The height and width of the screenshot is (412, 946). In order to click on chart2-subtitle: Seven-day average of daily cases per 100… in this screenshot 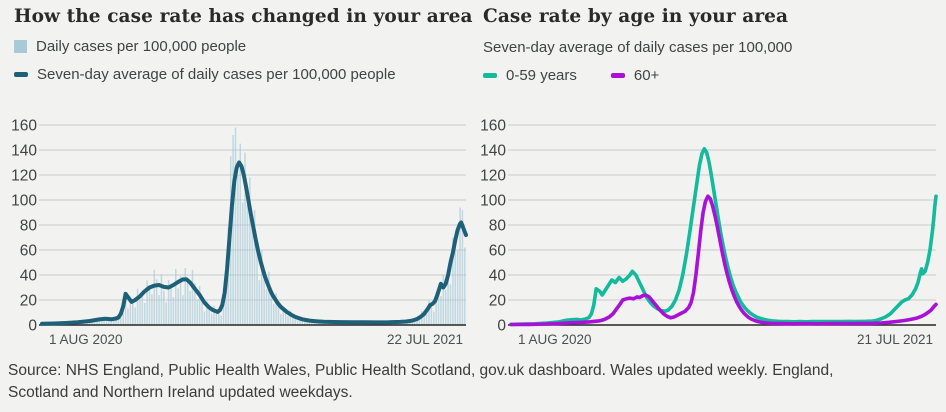, I will do `click(638, 47)`.